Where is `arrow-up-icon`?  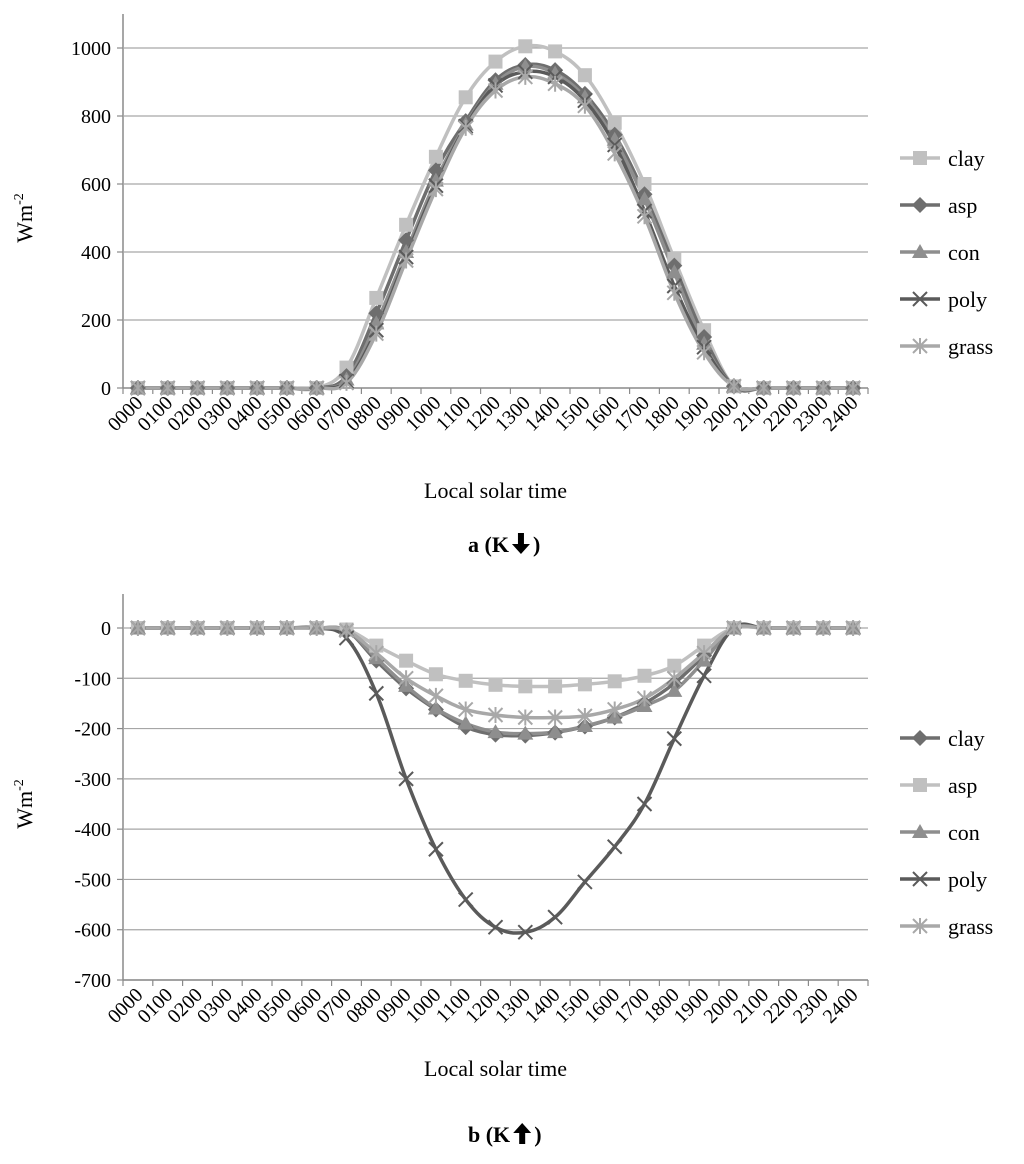 arrow-up-icon is located at coordinates (522, 1133).